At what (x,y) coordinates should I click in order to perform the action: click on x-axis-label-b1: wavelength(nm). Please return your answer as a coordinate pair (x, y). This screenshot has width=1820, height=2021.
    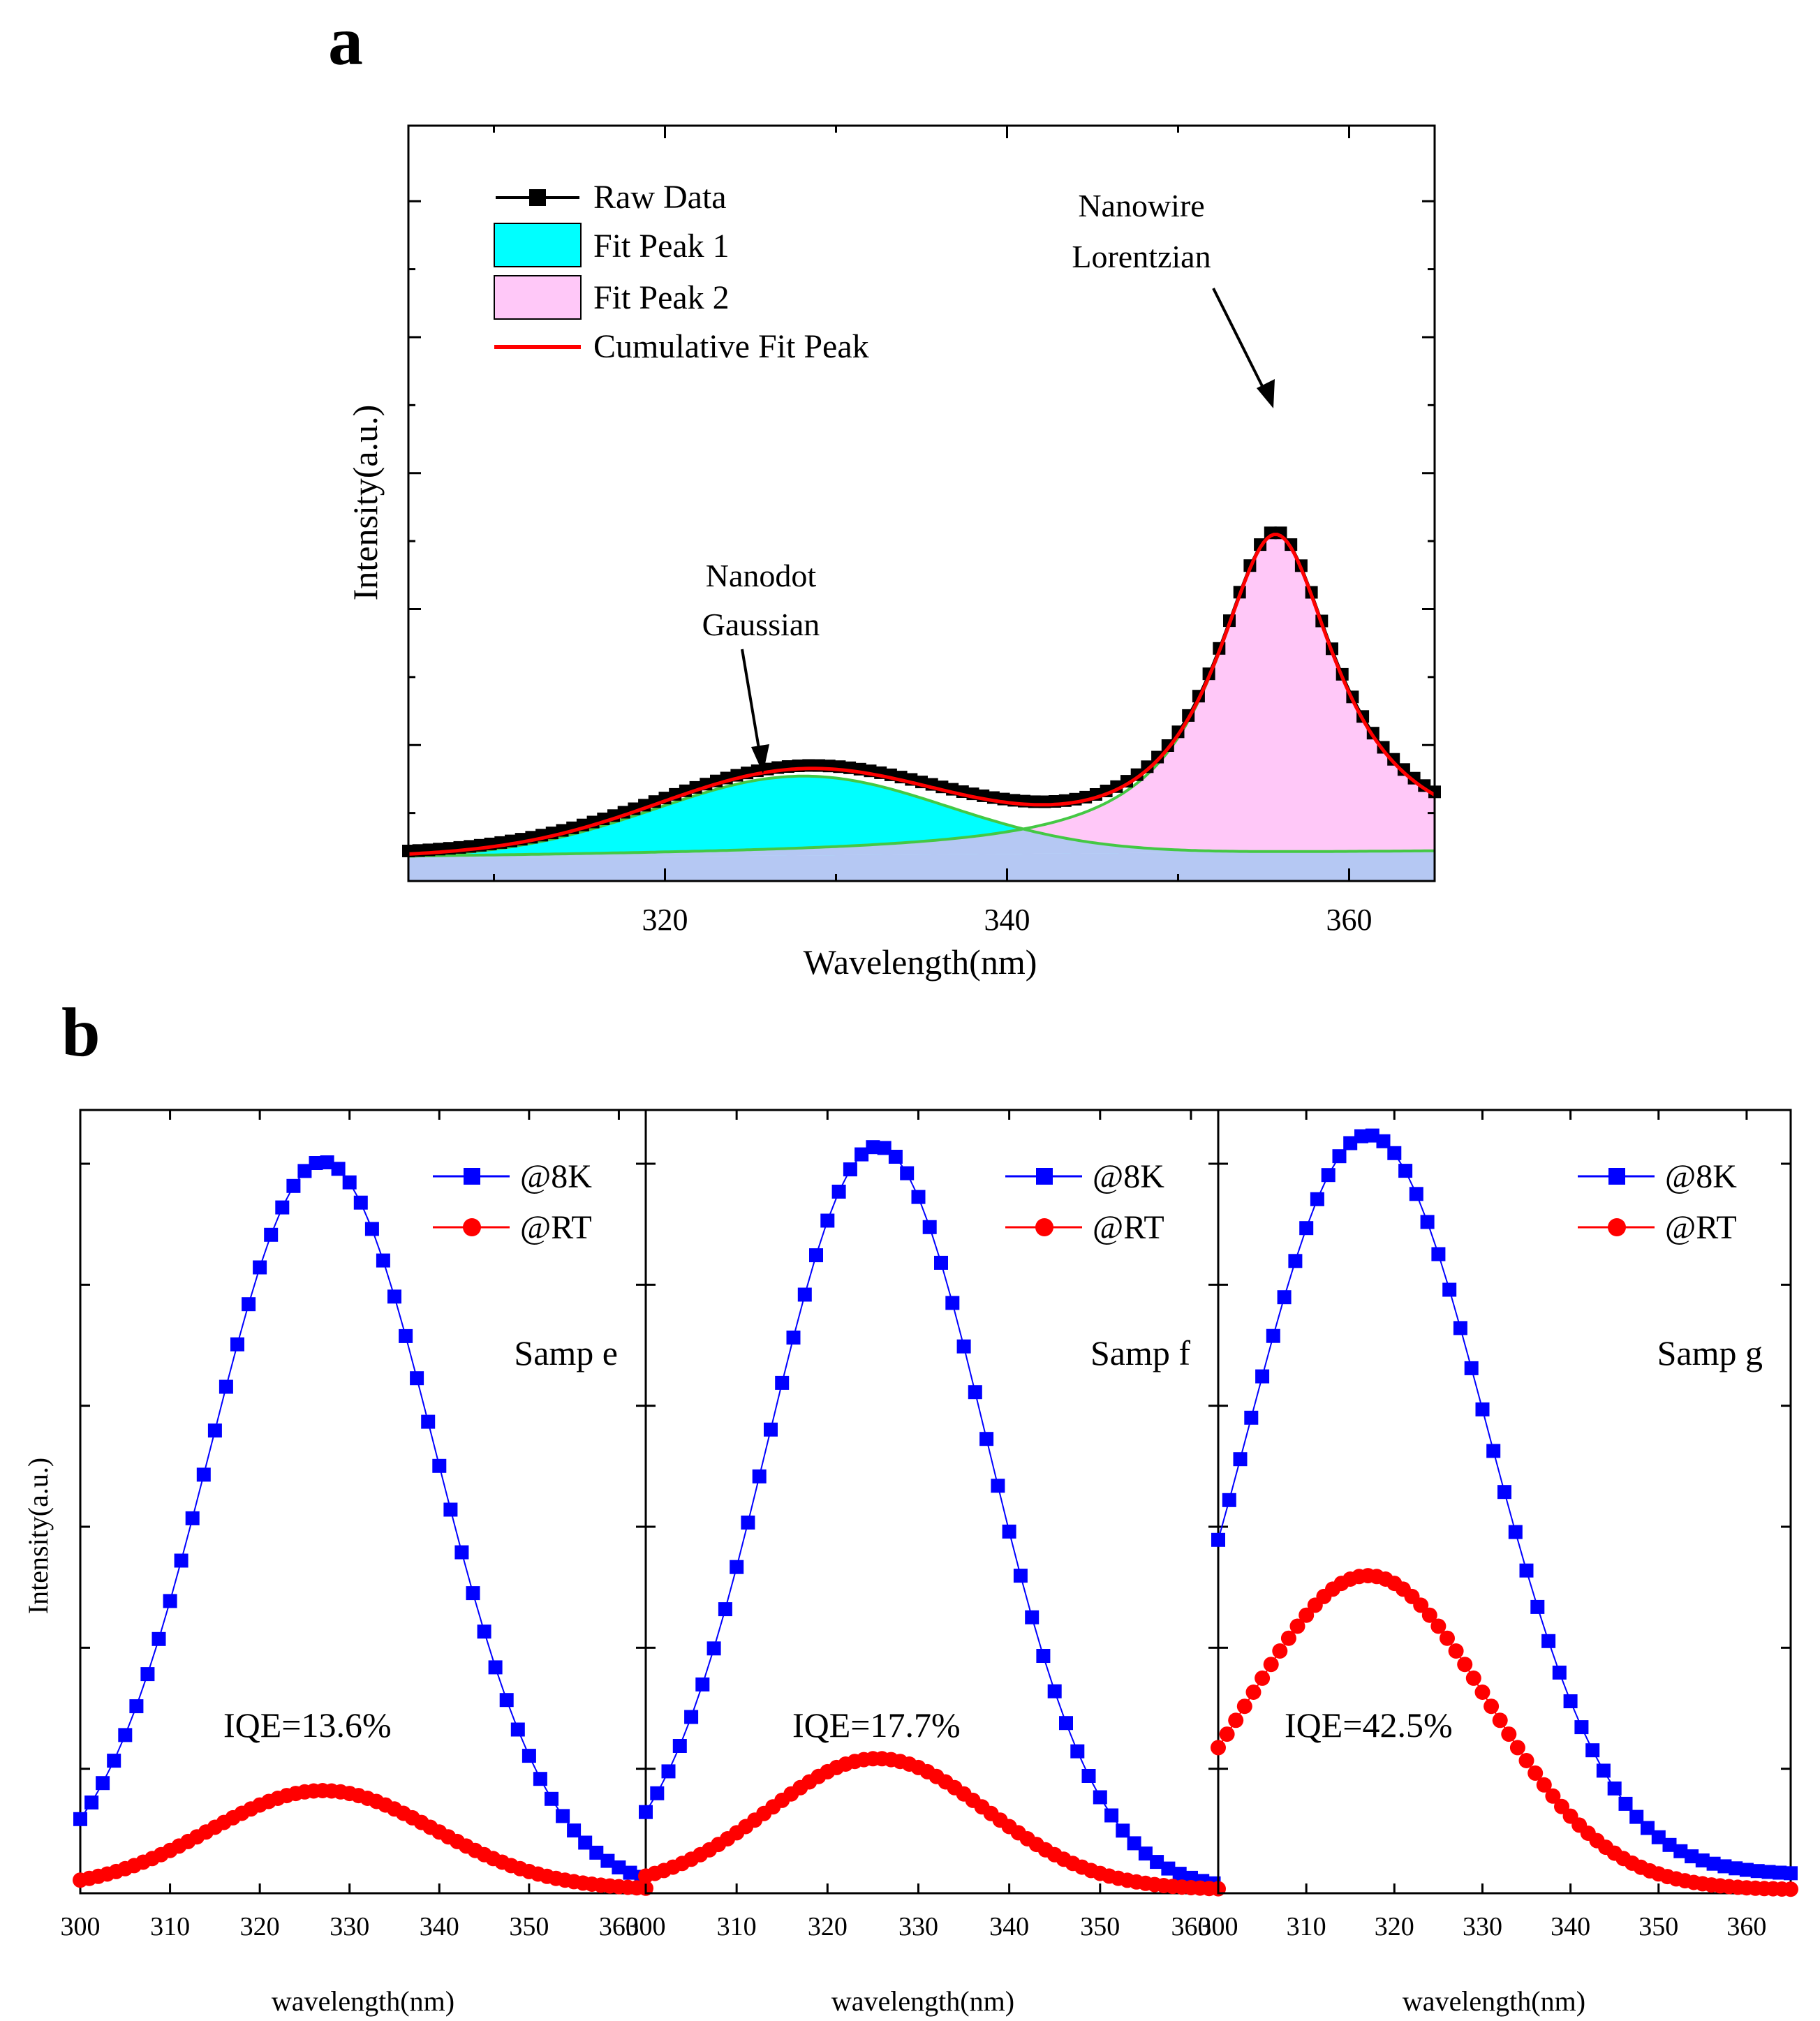
    Looking at the image, I should click on (363, 2001).